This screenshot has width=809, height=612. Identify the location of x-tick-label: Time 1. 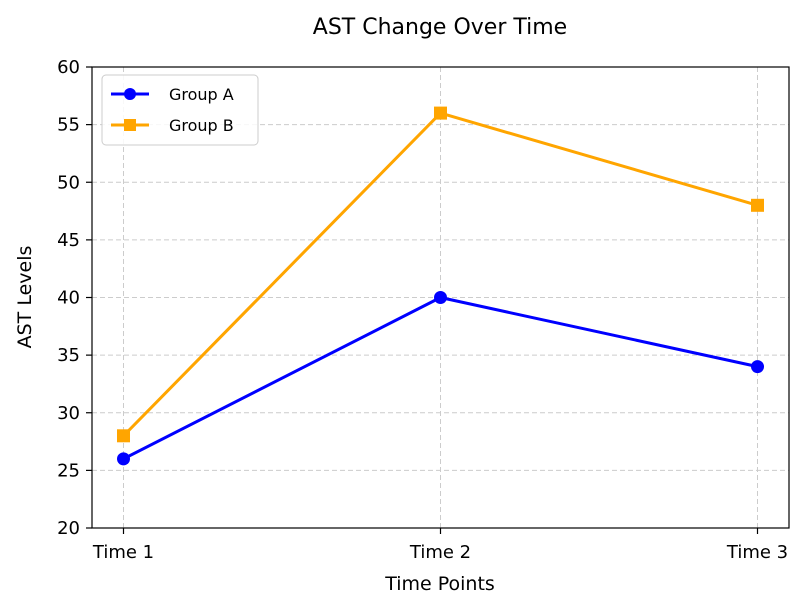
(123, 552).